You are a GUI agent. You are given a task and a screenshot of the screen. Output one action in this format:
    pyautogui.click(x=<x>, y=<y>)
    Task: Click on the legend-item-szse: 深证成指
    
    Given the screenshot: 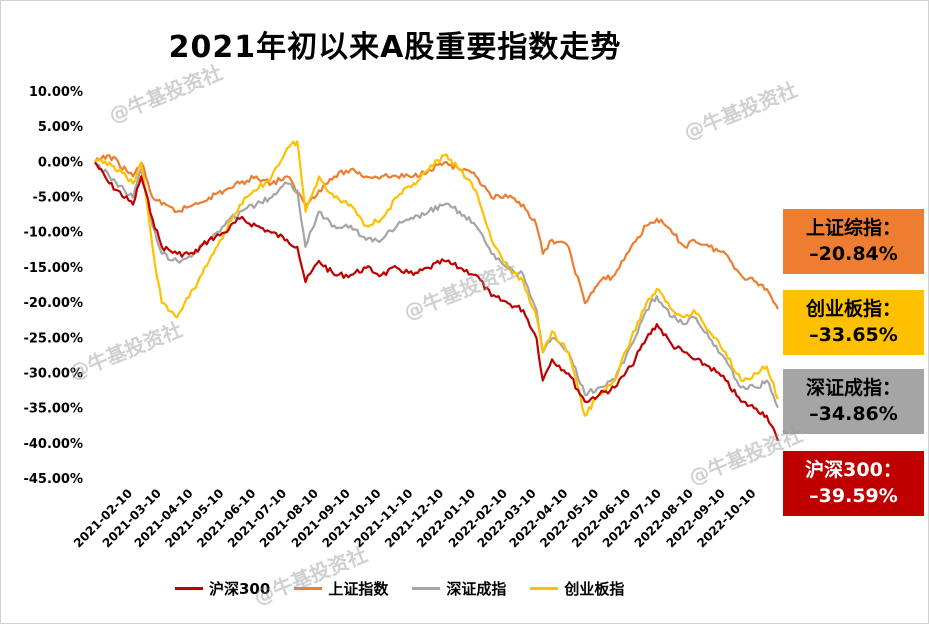 What is the action you would take?
    pyautogui.click(x=459, y=588)
    